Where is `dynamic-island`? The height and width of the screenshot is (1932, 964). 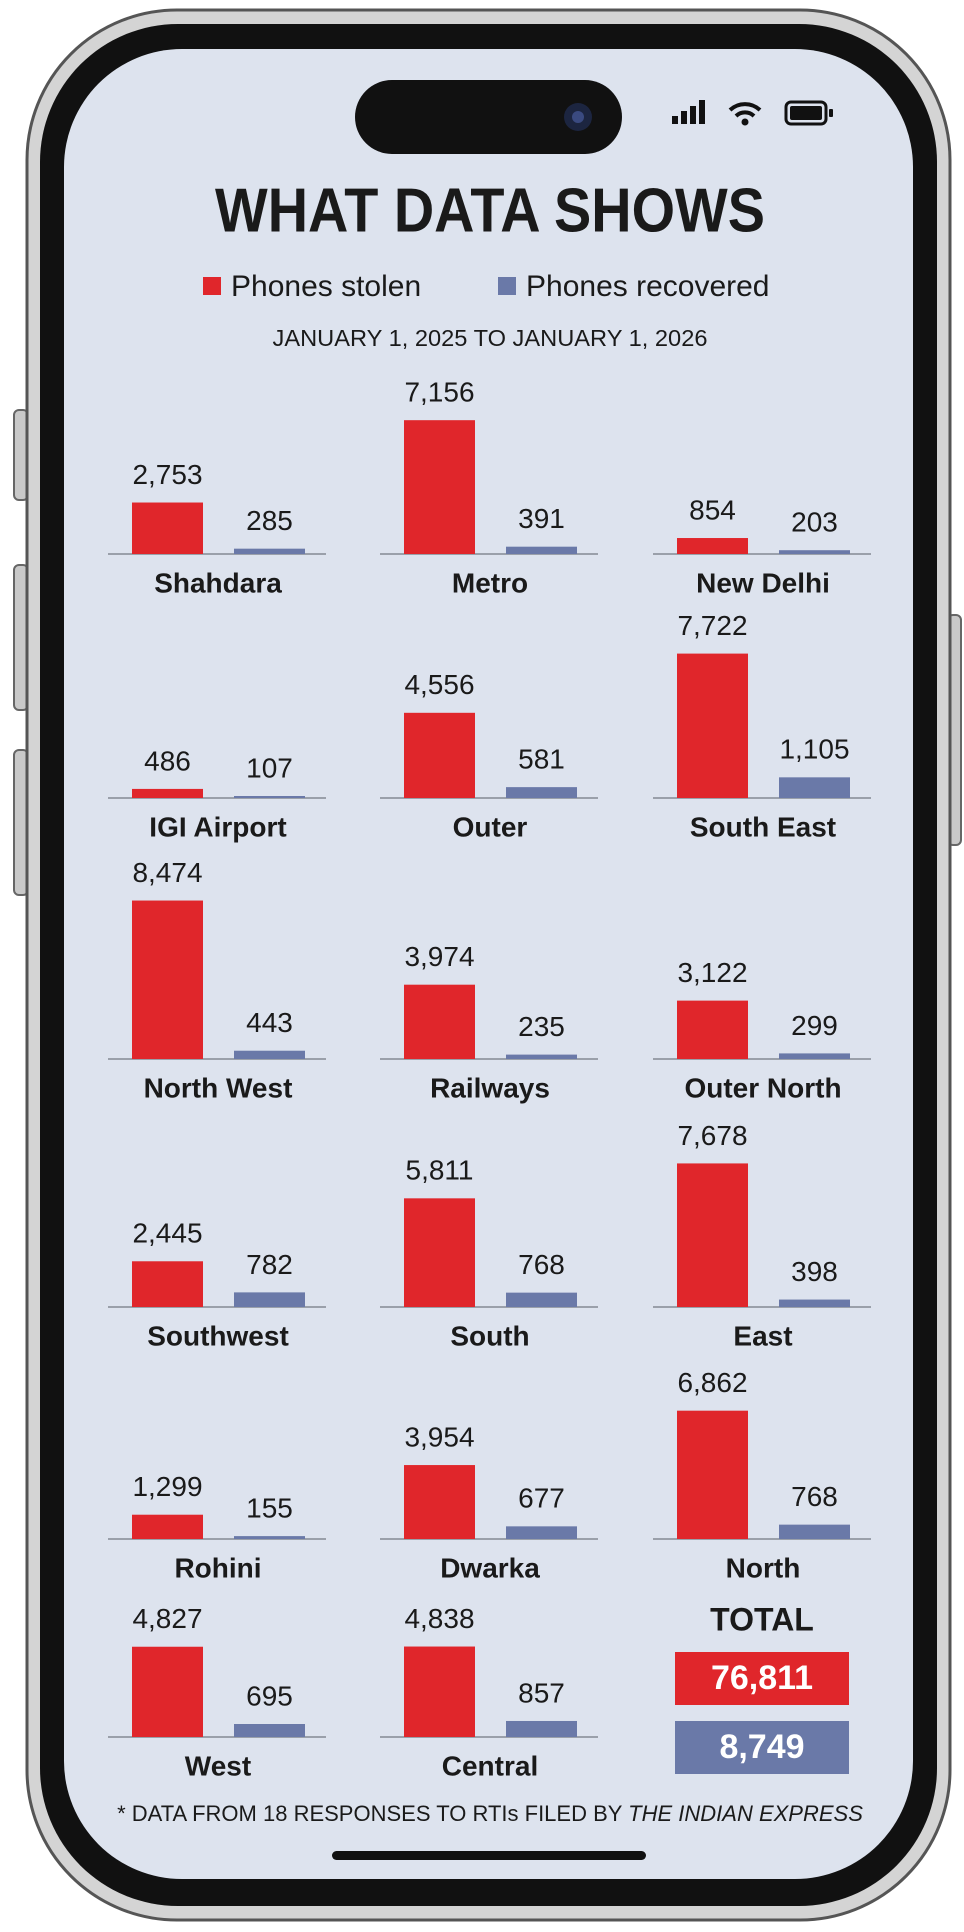 dynamic-island is located at coordinates (488, 117).